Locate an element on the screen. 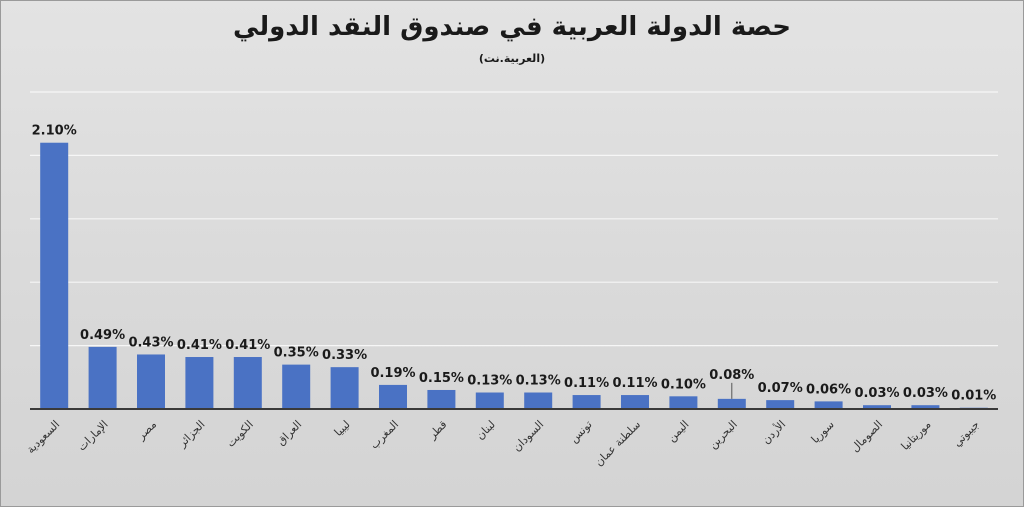 Image resolution: width=1024 pixels, height=507 pixels. category-label: الصومال is located at coordinates (866, 436).